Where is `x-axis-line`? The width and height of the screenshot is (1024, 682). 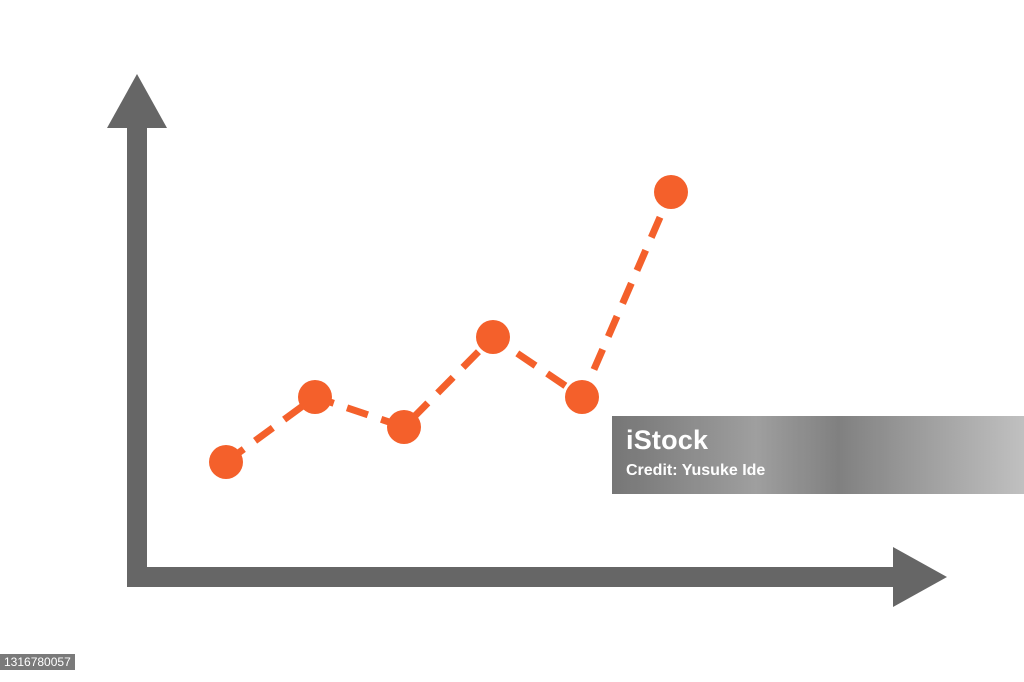 x-axis-line is located at coordinates (513, 577).